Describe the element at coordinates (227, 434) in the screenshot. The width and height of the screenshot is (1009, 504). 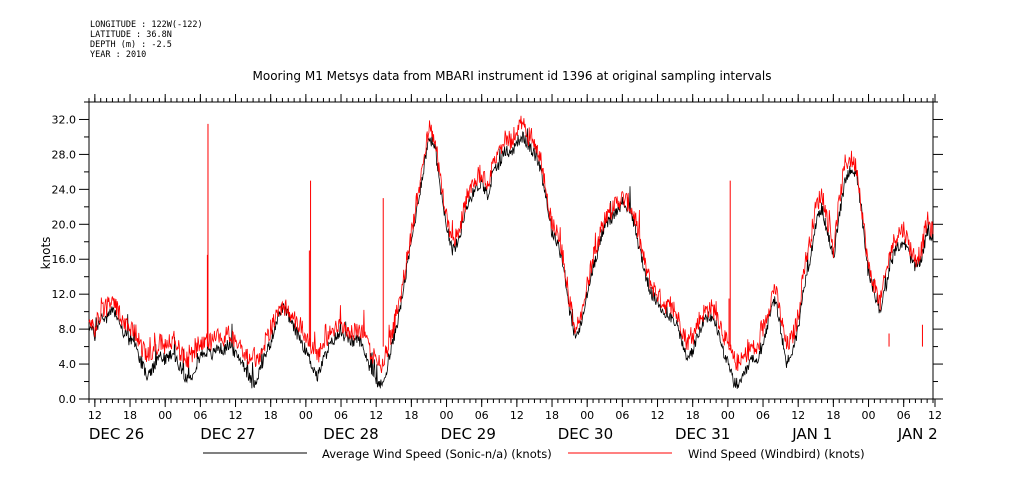
I see `x-day-label: DEC 27` at that location.